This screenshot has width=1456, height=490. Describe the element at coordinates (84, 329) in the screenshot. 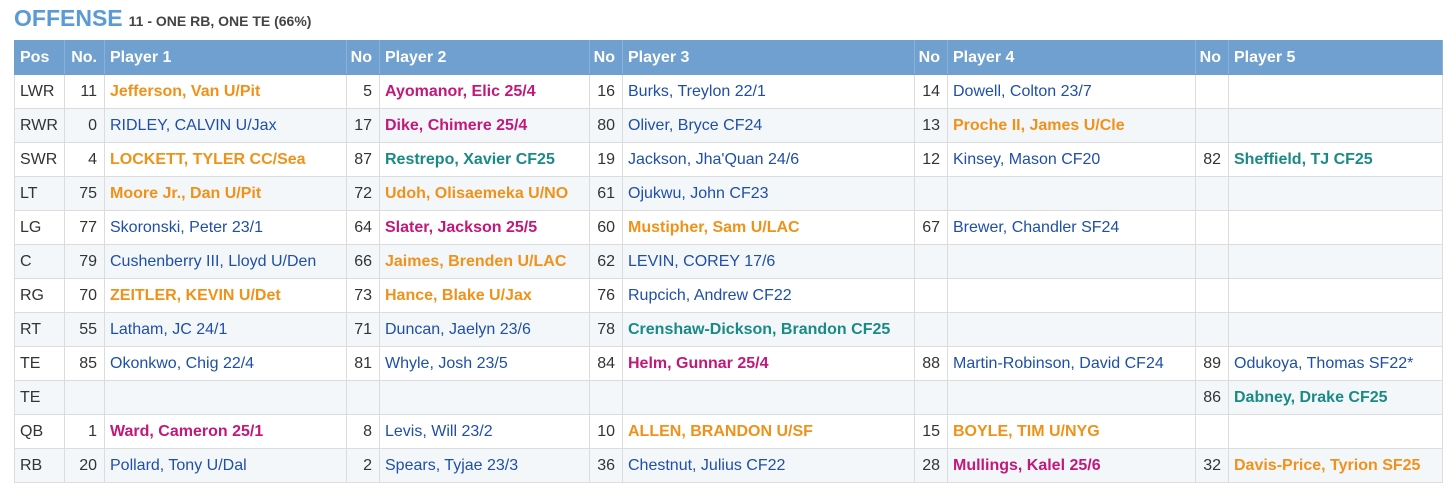

I see `jersey-number-cell: 55` at that location.